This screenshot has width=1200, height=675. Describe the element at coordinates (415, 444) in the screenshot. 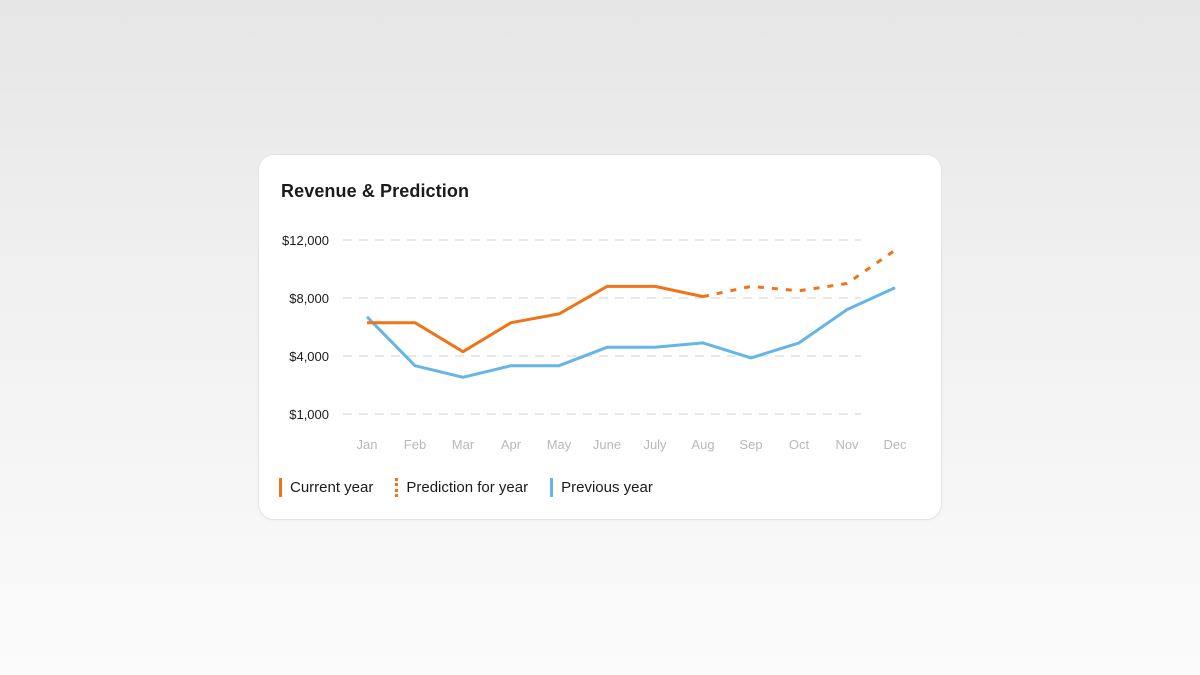

I see `x-tick-label: Feb` at that location.